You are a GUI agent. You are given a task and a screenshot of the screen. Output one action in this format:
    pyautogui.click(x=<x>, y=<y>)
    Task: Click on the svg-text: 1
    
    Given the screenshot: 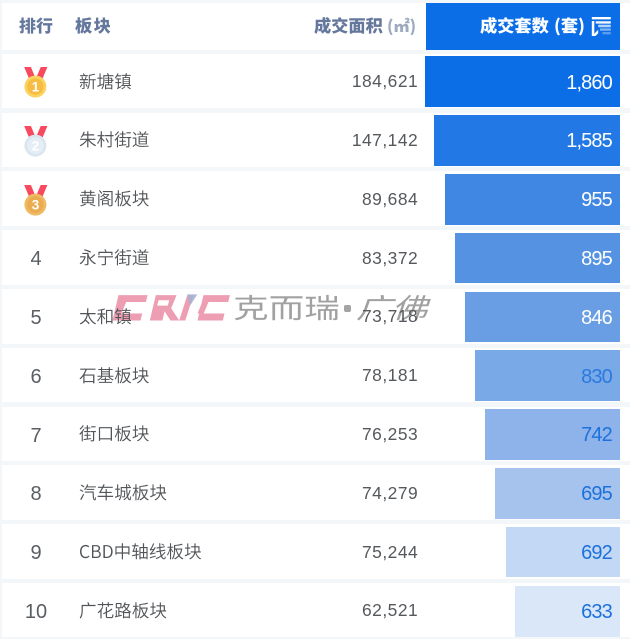 What is the action you would take?
    pyautogui.click(x=36, y=86)
    